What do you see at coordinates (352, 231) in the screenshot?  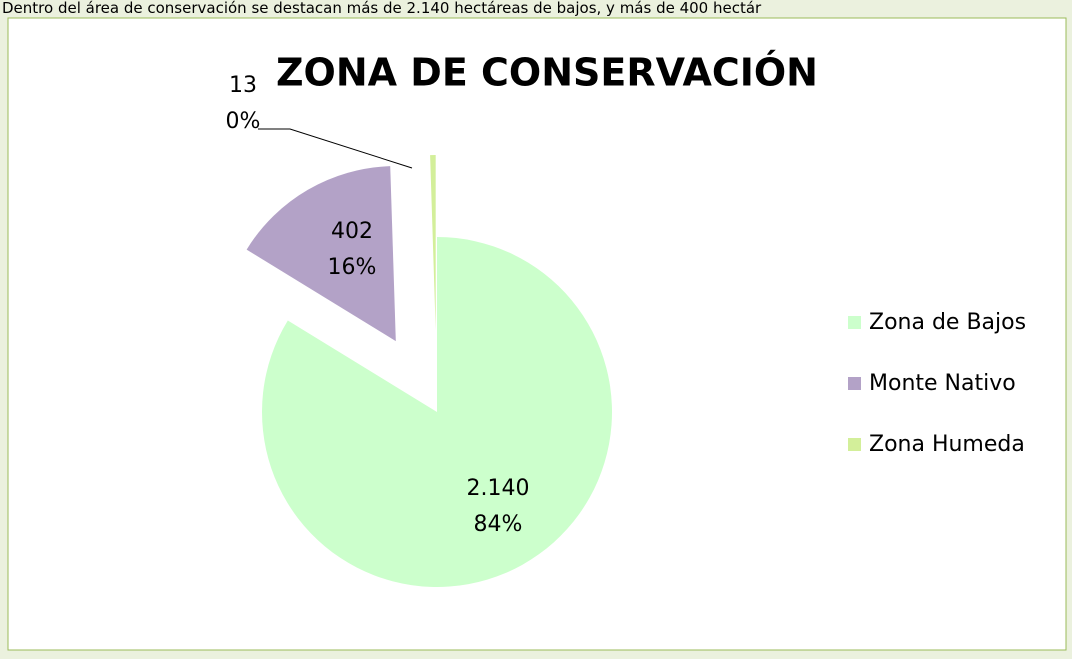 I see `value-label: 402` at bounding box center [352, 231].